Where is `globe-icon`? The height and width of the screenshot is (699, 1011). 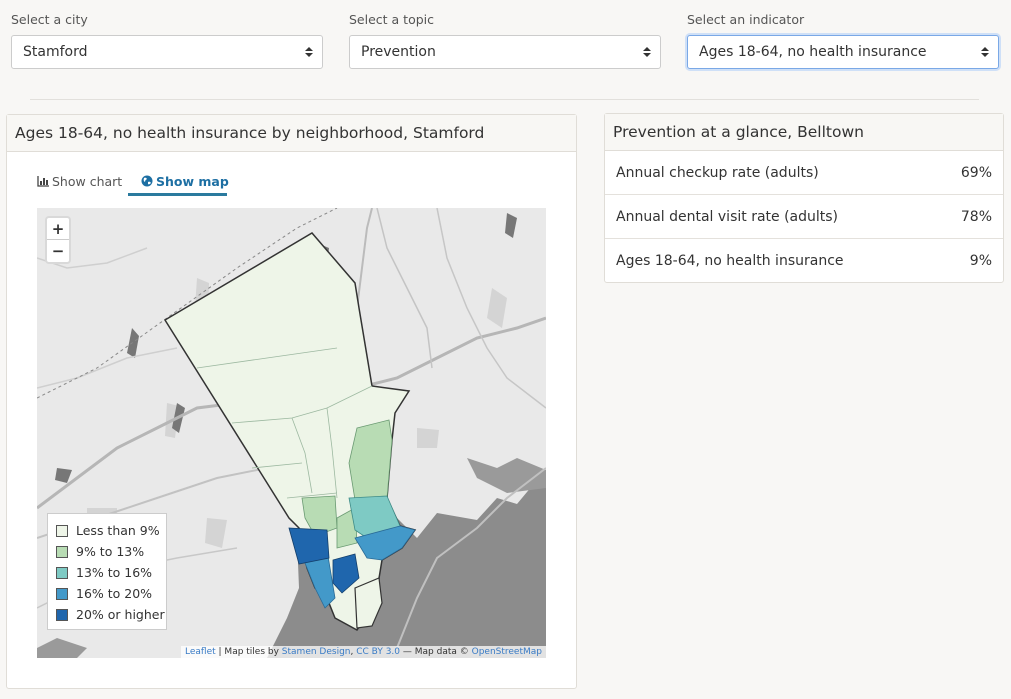 globe-icon is located at coordinates (147, 181).